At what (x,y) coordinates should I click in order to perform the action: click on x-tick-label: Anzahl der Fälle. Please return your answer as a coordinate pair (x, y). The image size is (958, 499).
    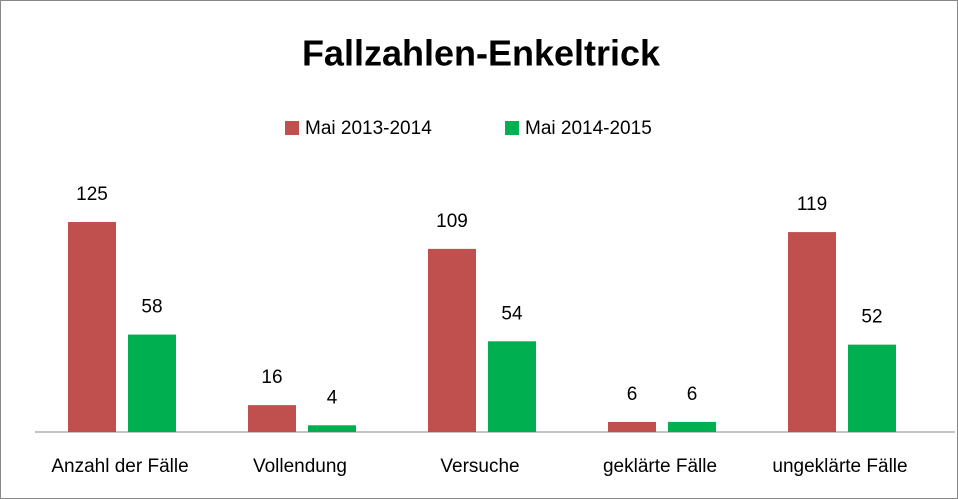
    Looking at the image, I should click on (119, 466).